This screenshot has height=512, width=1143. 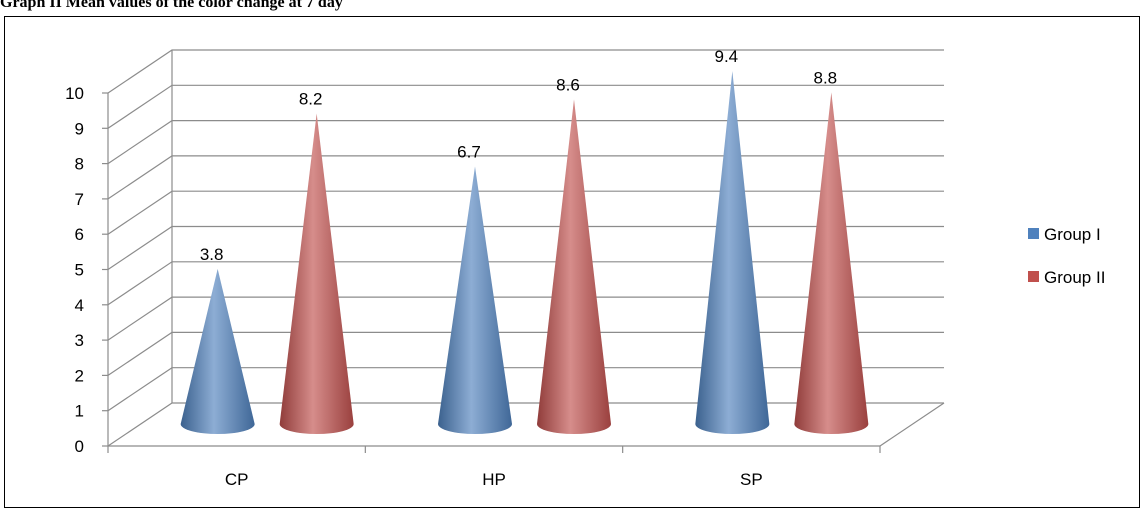 What do you see at coordinates (79, 234) in the screenshot?
I see `y-tick-label: 6` at bounding box center [79, 234].